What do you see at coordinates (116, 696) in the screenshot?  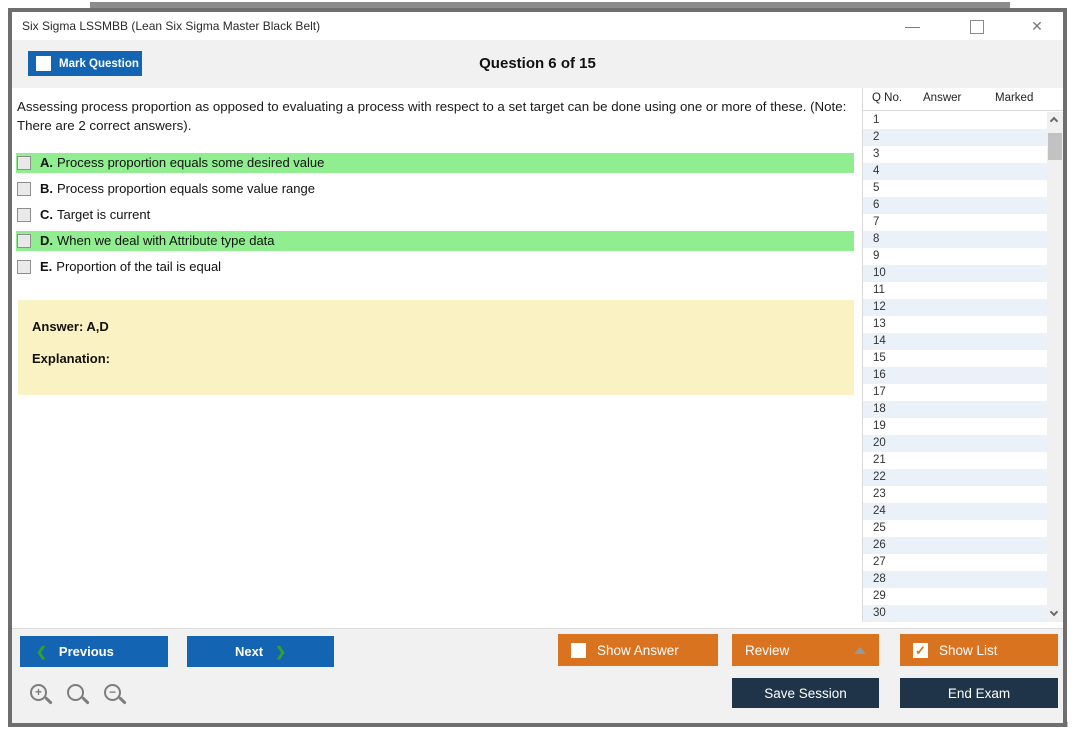 I see `zoom-out-icon: −` at bounding box center [116, 696].